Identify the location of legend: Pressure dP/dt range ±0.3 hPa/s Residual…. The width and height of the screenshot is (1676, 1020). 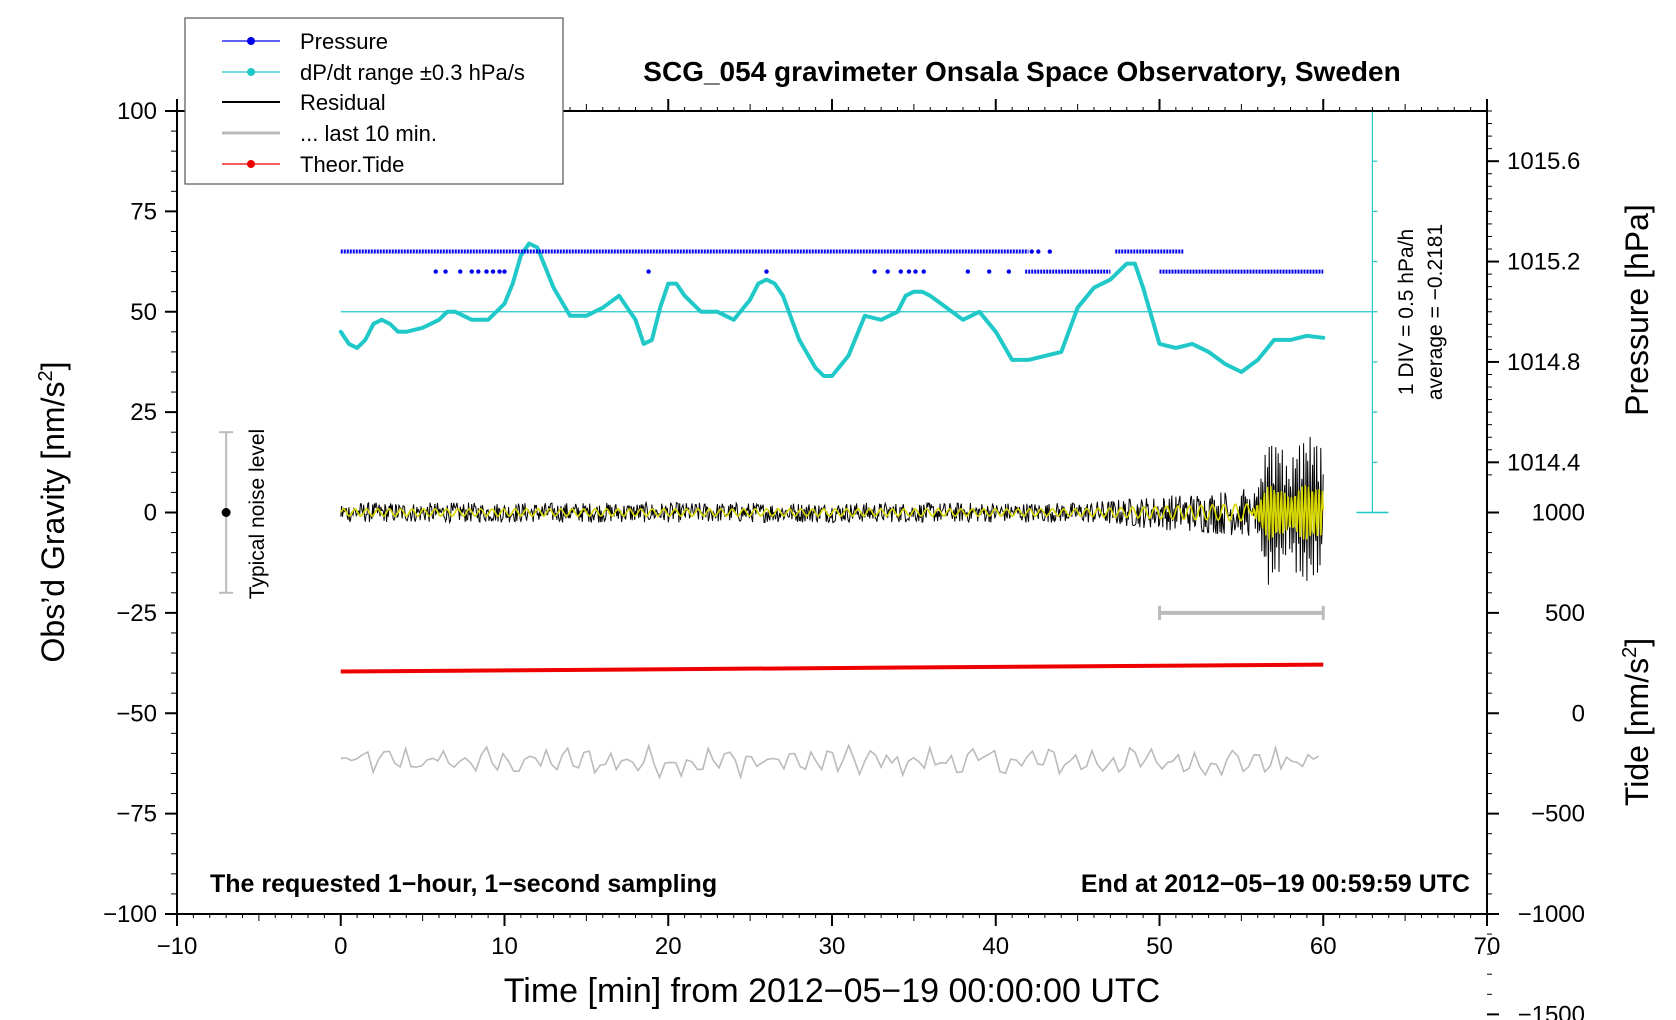
(374, 101).